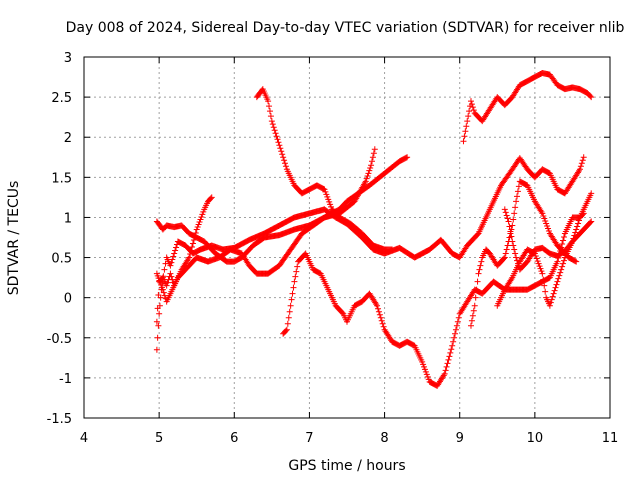 This screenshot has width=640, height=480. What do you see at coordinates (68, 299) in the screenshot?
I see `y-tick-label: 0` at bounding box center [68, 299].